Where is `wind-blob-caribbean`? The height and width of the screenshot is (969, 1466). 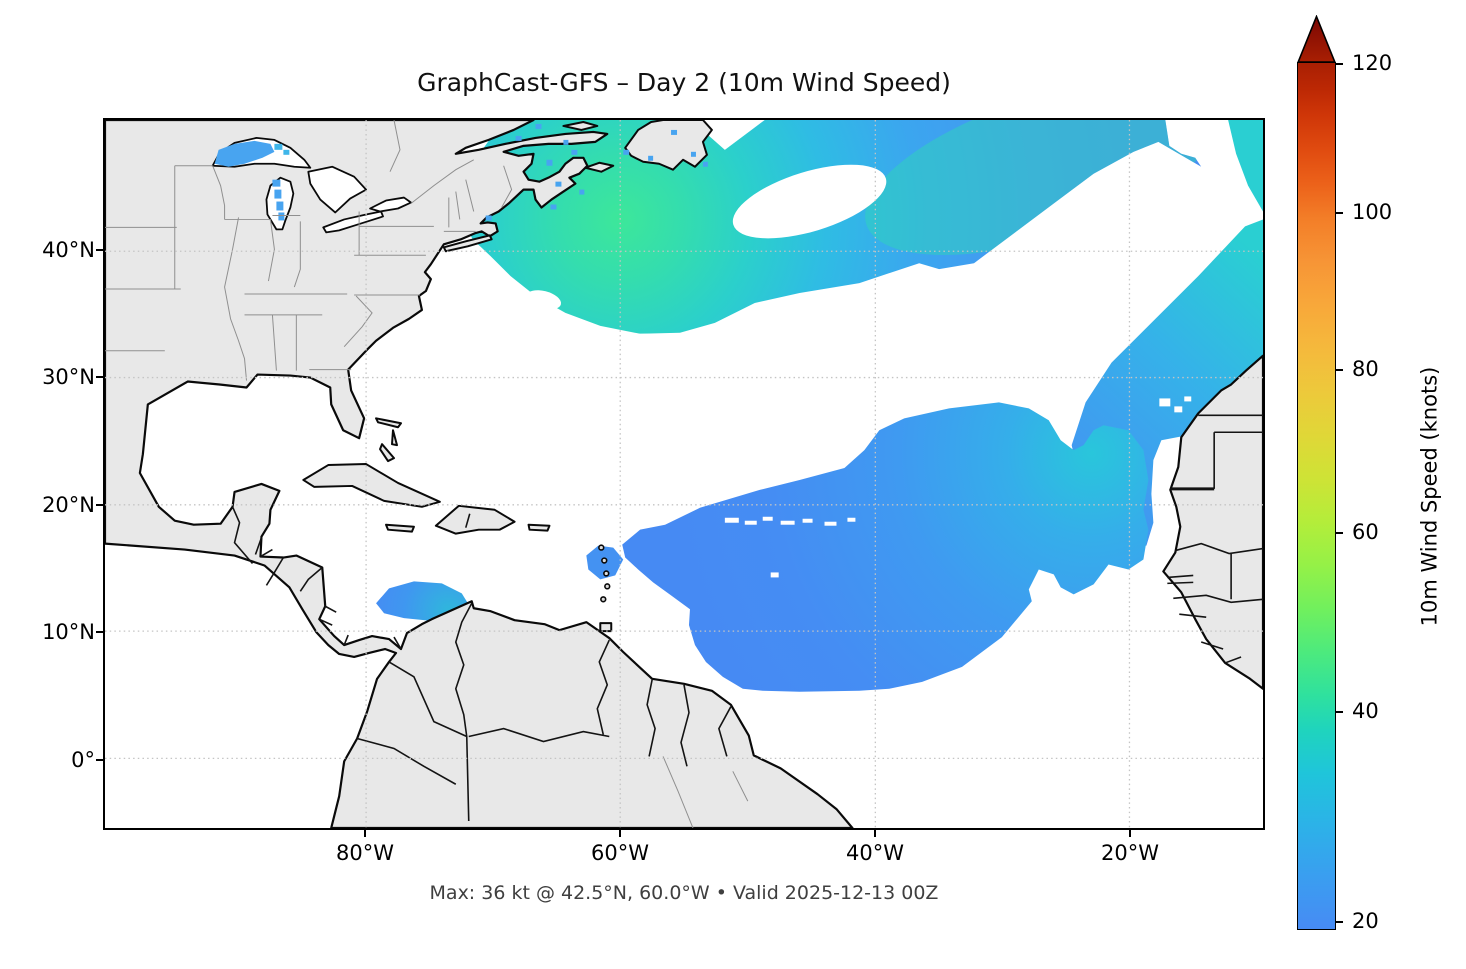
wind-blob-caribbean is located at coordinates (423, 601).